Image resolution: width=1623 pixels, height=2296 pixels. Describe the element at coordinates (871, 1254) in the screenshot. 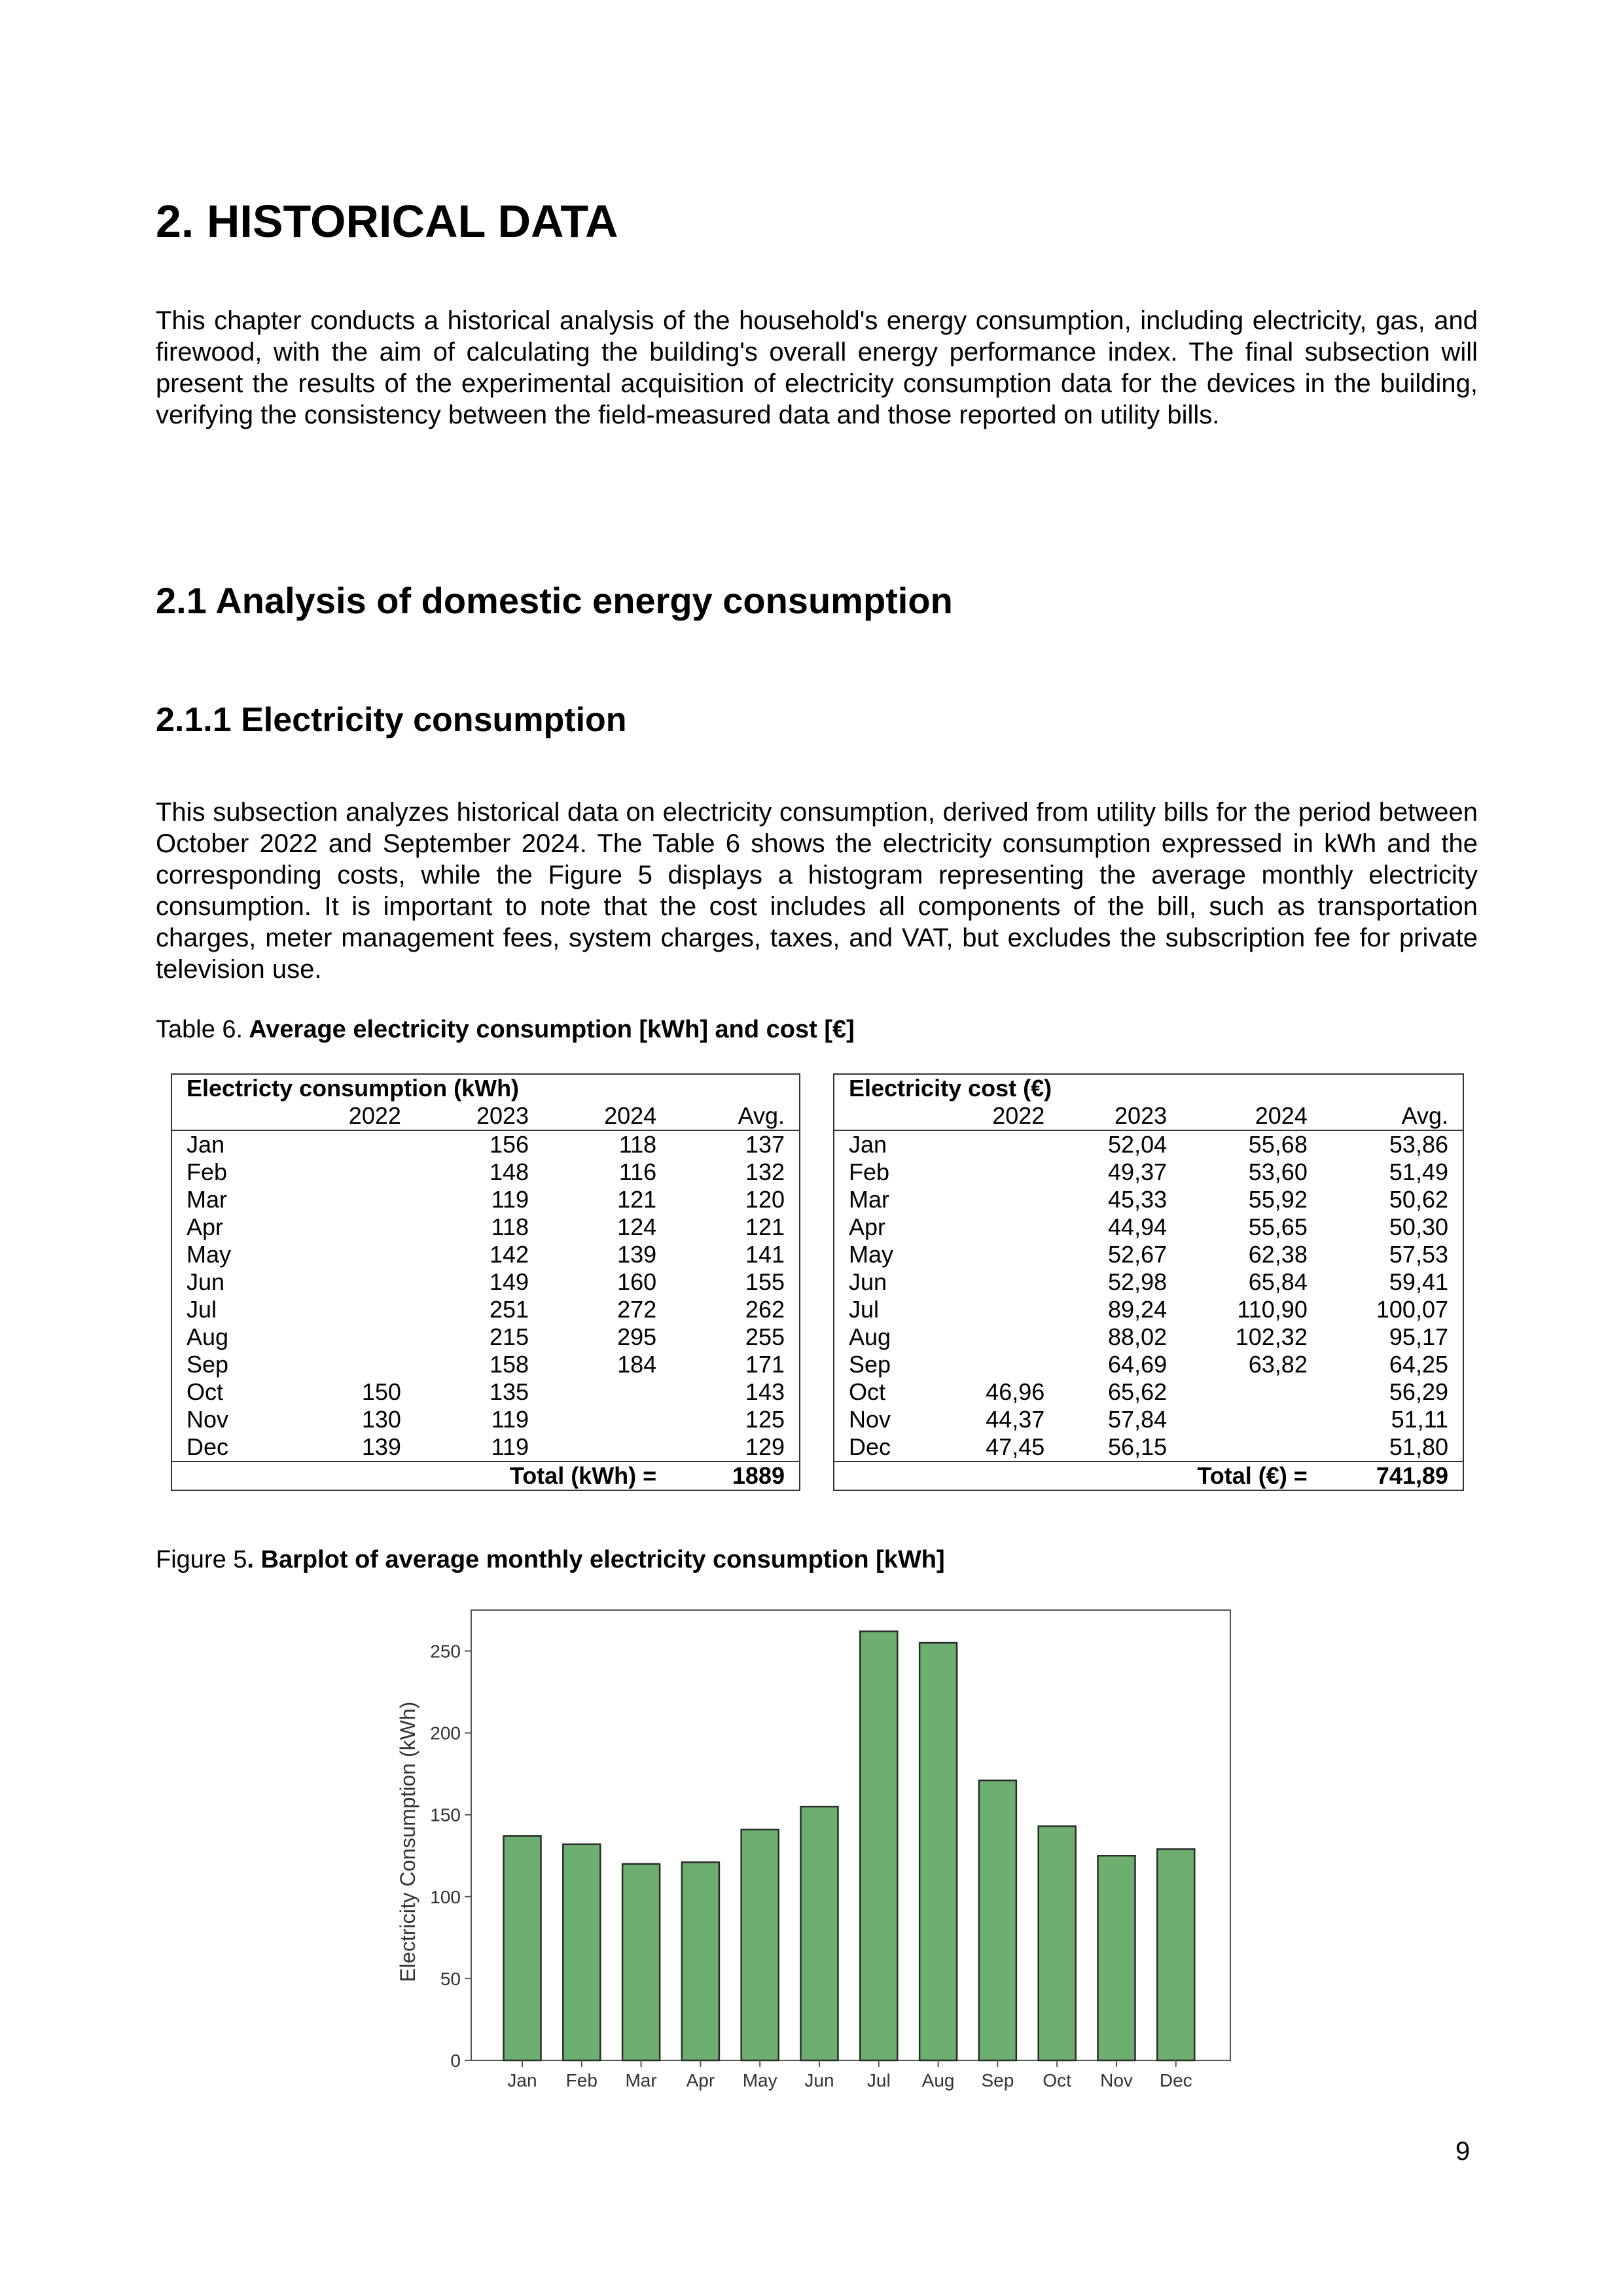

I see `cost-month-cell: May` at that location.